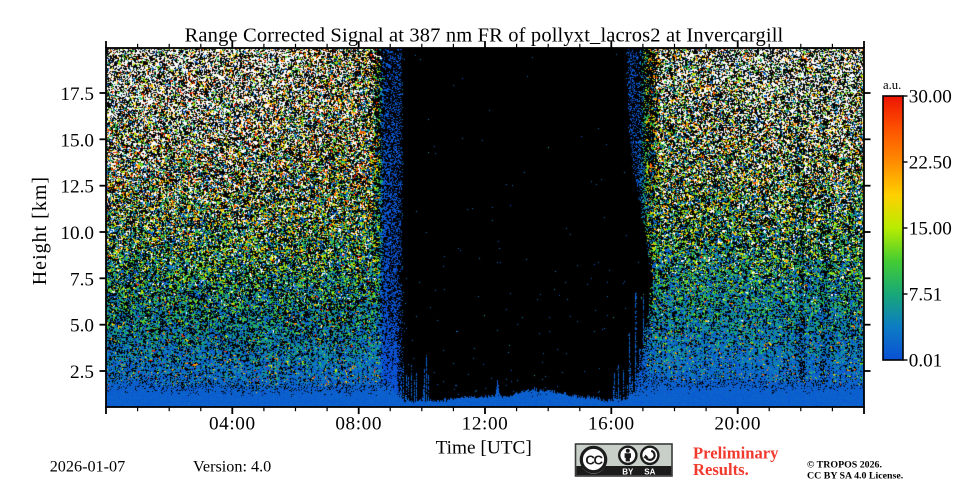  Describe the element at coordinates (721, 469) in the screenshot. I see `svg-text: Results.` at that location.